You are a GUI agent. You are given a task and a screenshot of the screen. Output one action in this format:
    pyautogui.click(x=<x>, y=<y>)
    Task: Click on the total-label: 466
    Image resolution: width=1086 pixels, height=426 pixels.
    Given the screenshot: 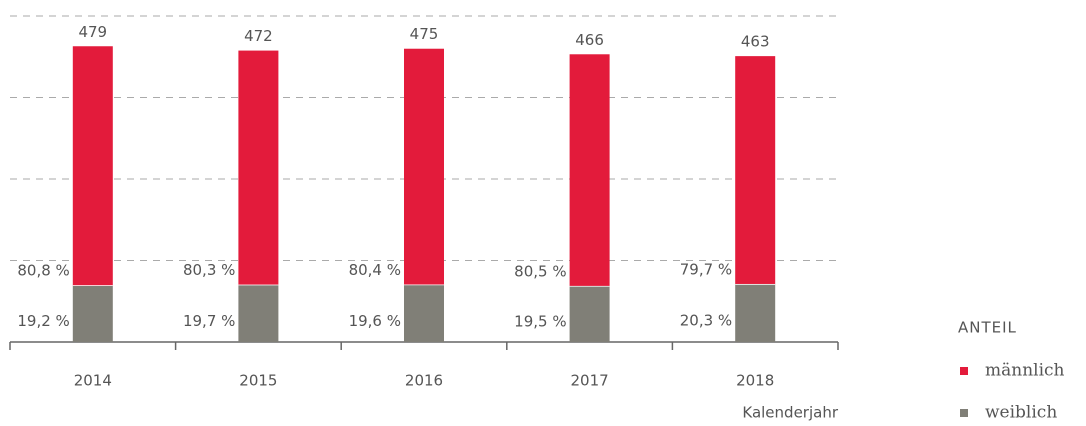 What is the action you would take?
    pyautogui.click(x=589, y=40)
    